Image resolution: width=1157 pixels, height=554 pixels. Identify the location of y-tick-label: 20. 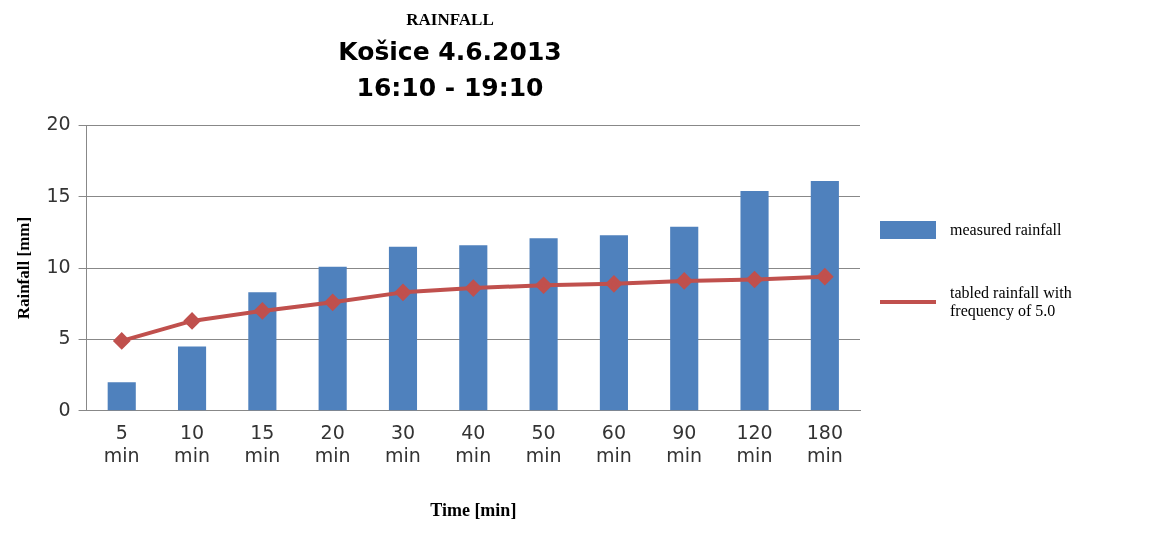
(58, 123).